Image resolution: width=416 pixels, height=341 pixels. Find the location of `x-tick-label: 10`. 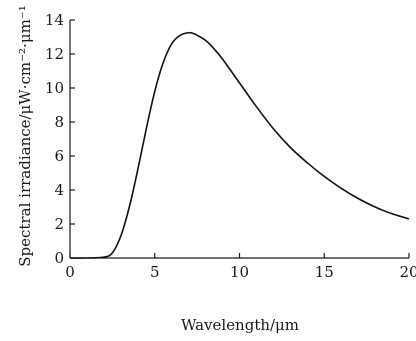

x-tick-label: 10 is located at coordinates (239, 272).